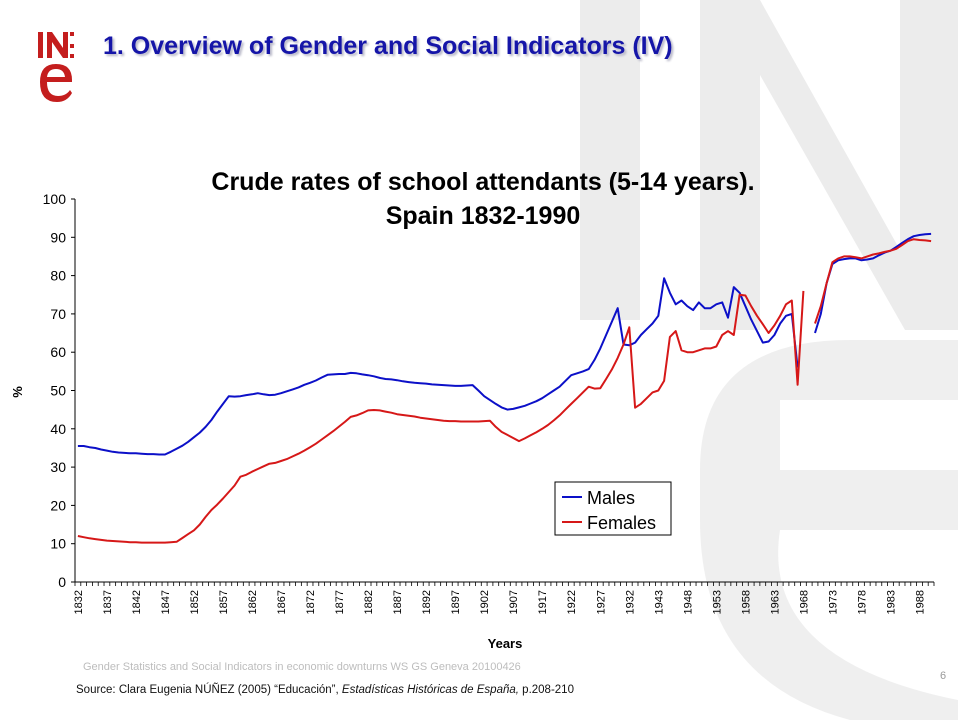 The width and height of the screenshot is (960, 720). Describe the element at coordinates (943, 676) in the screenshot. I see `page-number: 6` at that location.